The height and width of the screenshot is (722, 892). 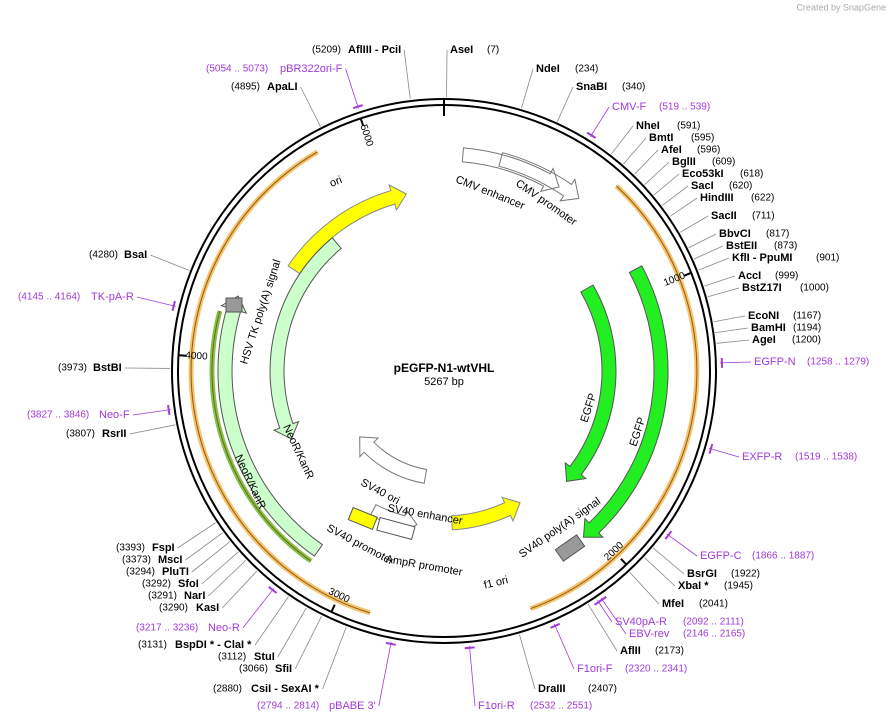 What do you see at coordinates (724, 216) in the screenshot?
I see `enzyme-name: SacII` at bounding box center [724, 216].